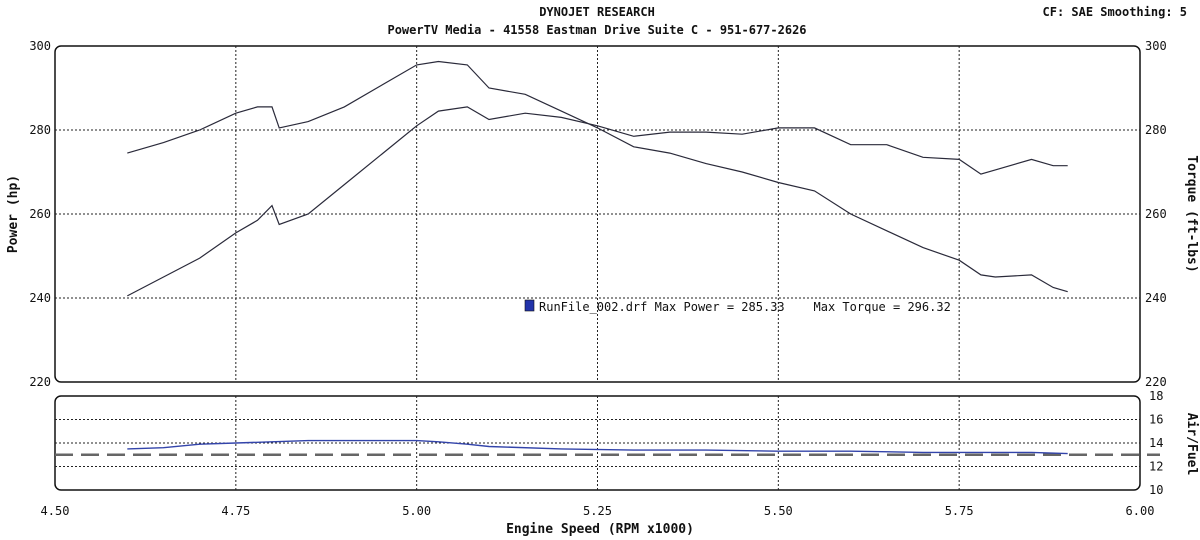 Image resolution: width=1200 pixels, height=540 pixels. What do you see at coordinates (1156, 382) in the screenshot?
I see `torque-tick-label: 220` at bounding box center [1156, 382].